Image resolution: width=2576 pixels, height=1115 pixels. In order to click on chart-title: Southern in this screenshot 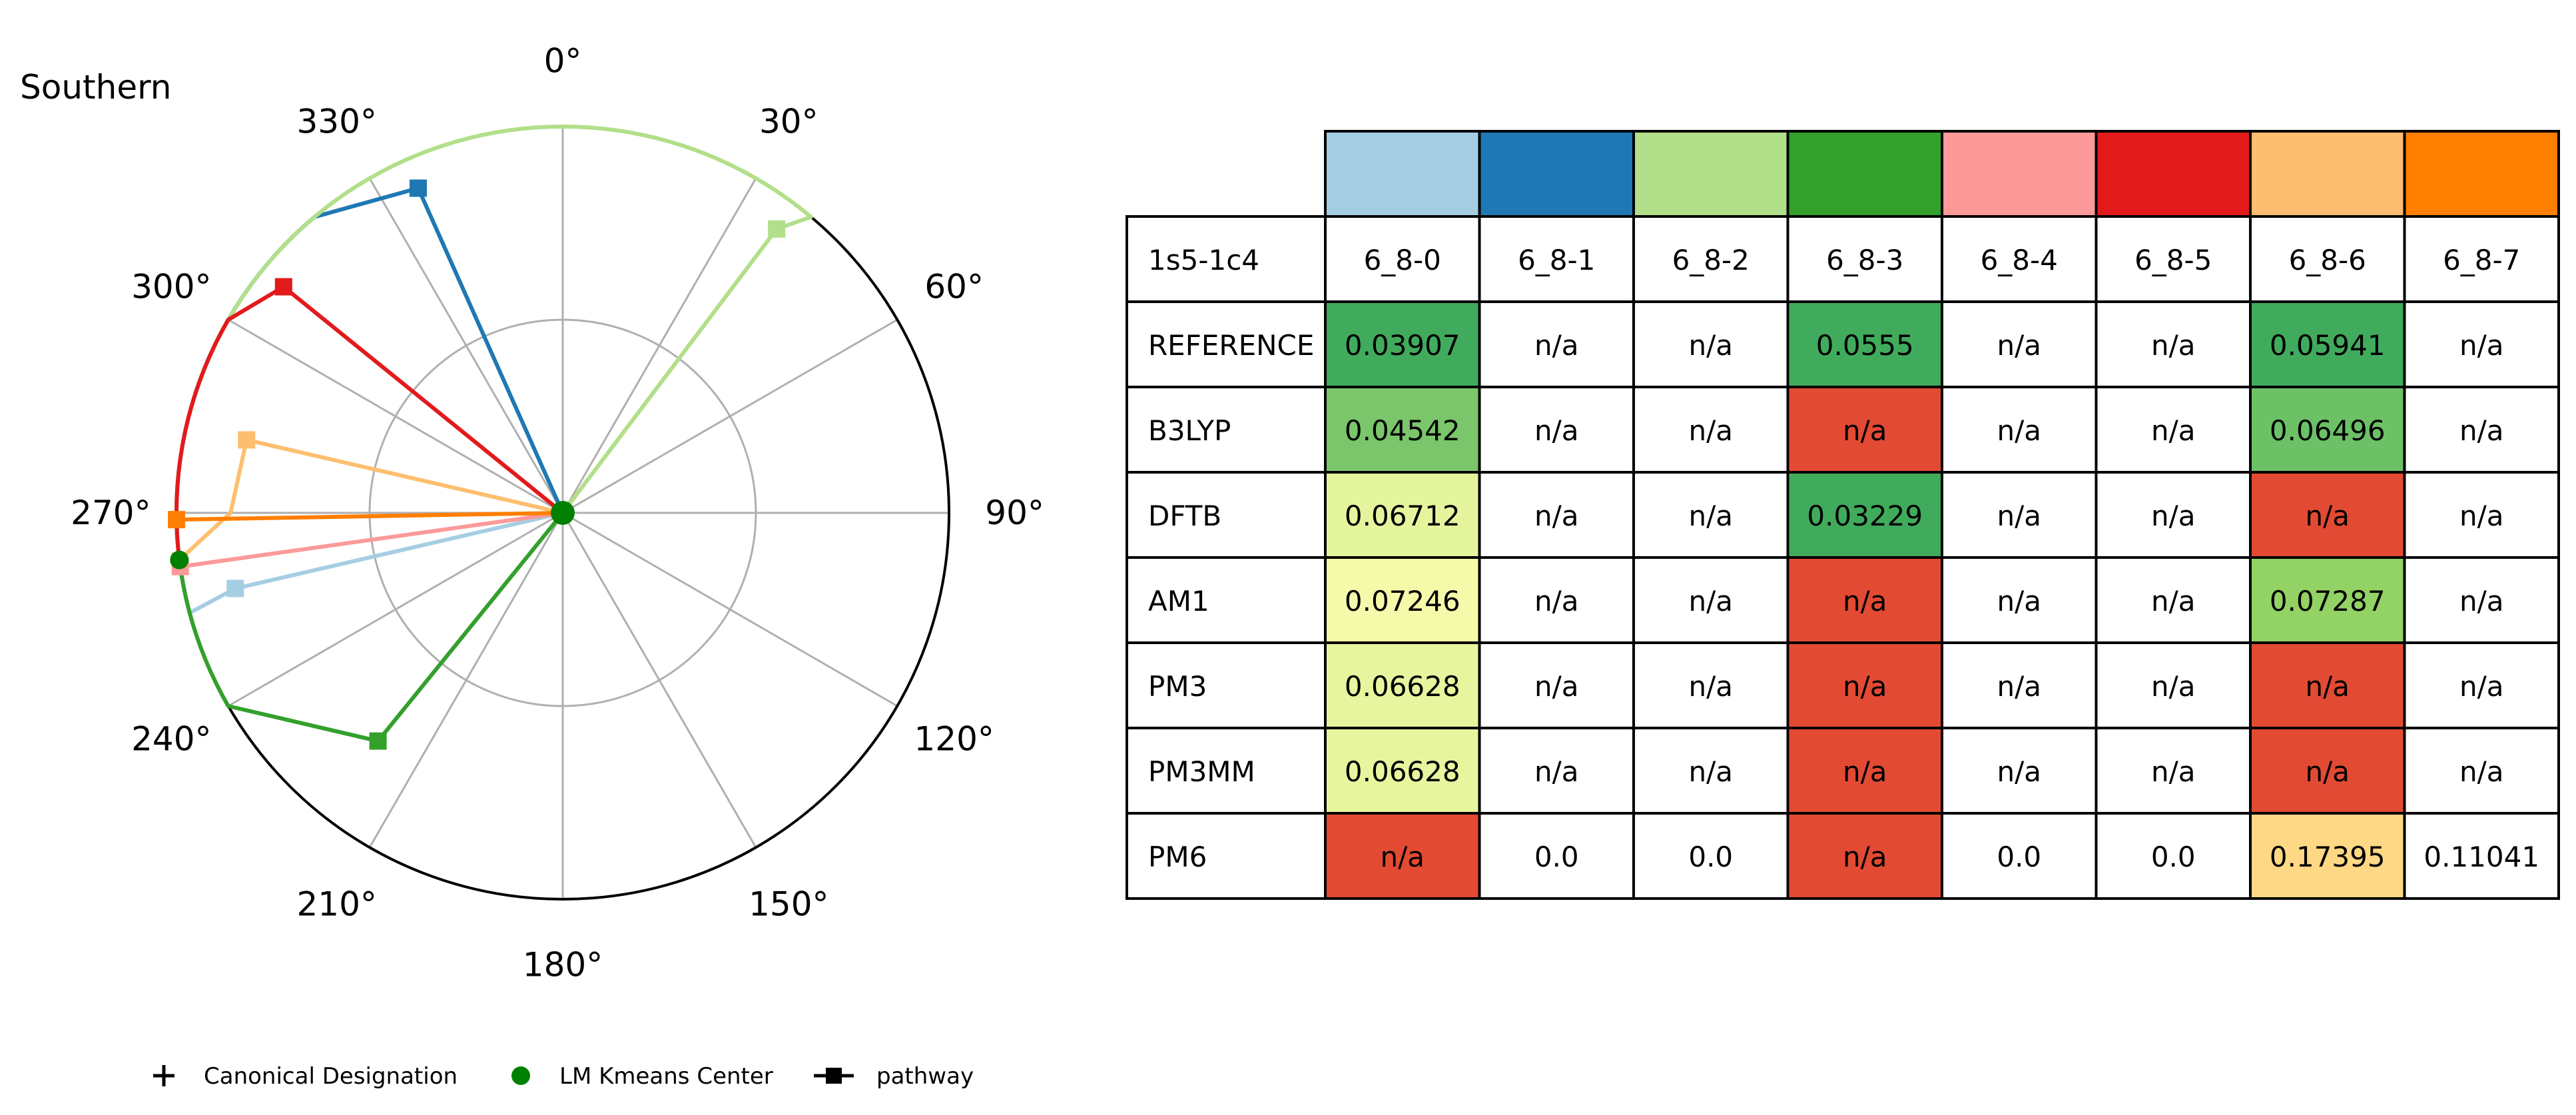, I will do `click(95, 87)`.